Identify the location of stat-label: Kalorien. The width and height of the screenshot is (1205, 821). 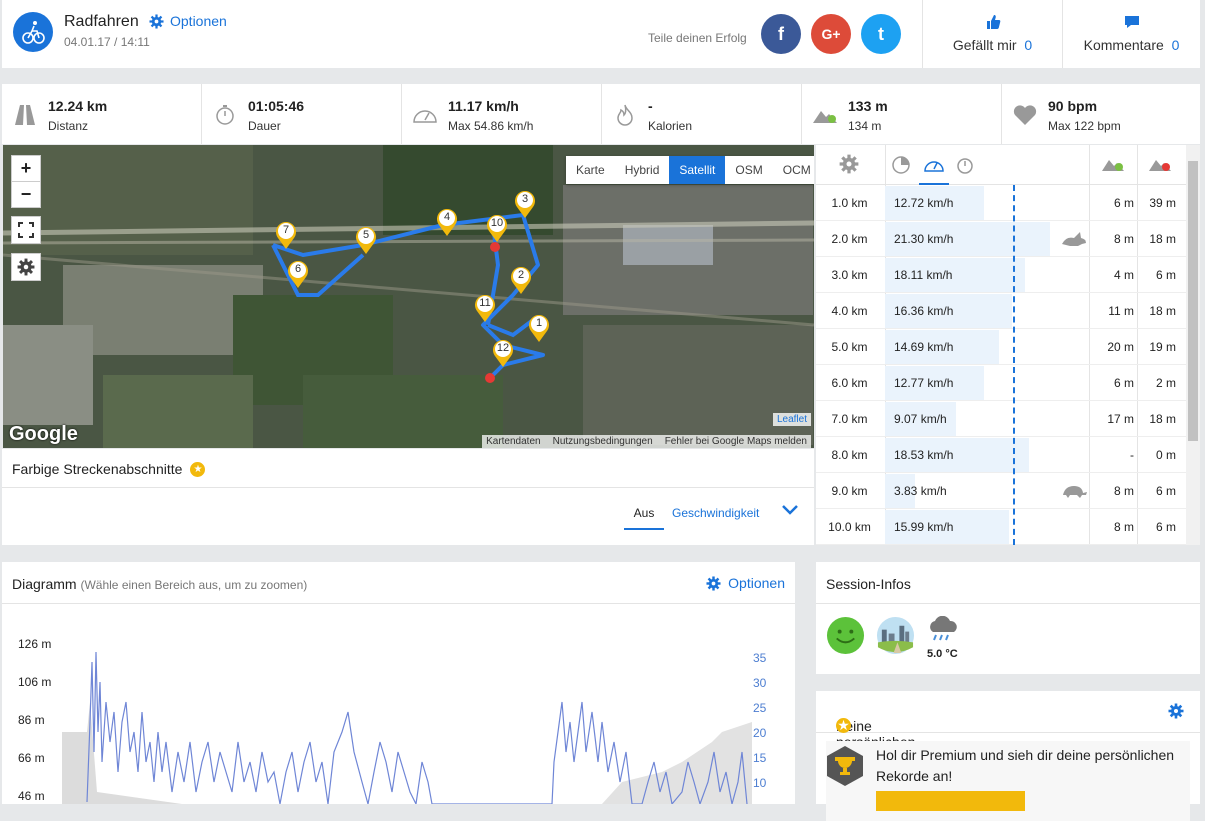
(670, 126).